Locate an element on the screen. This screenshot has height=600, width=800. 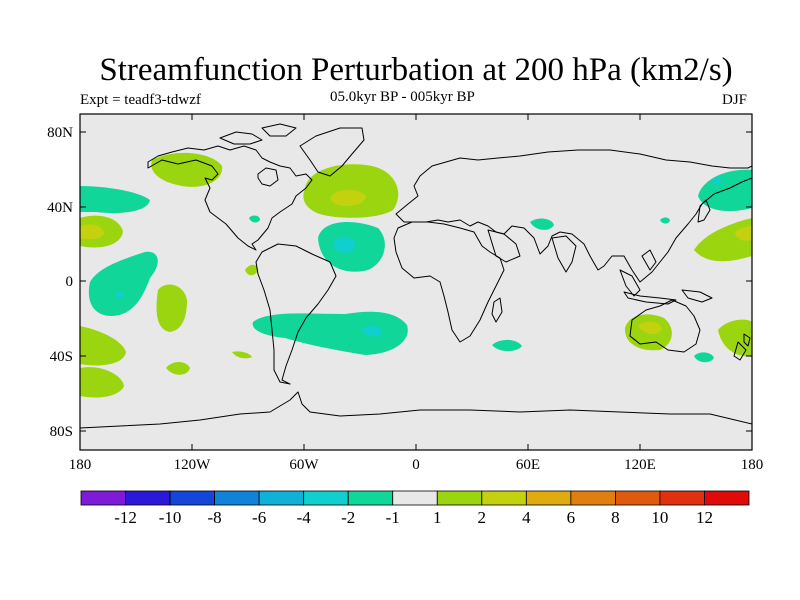
colorbar-label: 4 is located at coordinates (526, 517).